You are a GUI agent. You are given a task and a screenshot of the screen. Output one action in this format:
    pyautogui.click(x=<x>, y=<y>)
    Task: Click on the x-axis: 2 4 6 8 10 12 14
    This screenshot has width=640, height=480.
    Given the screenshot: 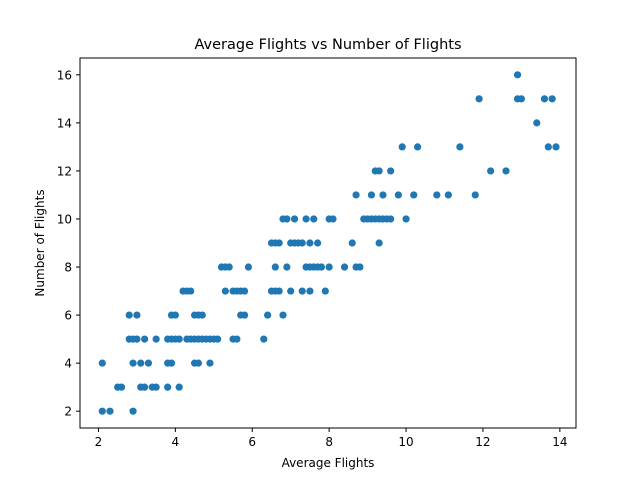 What is the action you would take?
    pyautogui.click(x=331, y=438)
    